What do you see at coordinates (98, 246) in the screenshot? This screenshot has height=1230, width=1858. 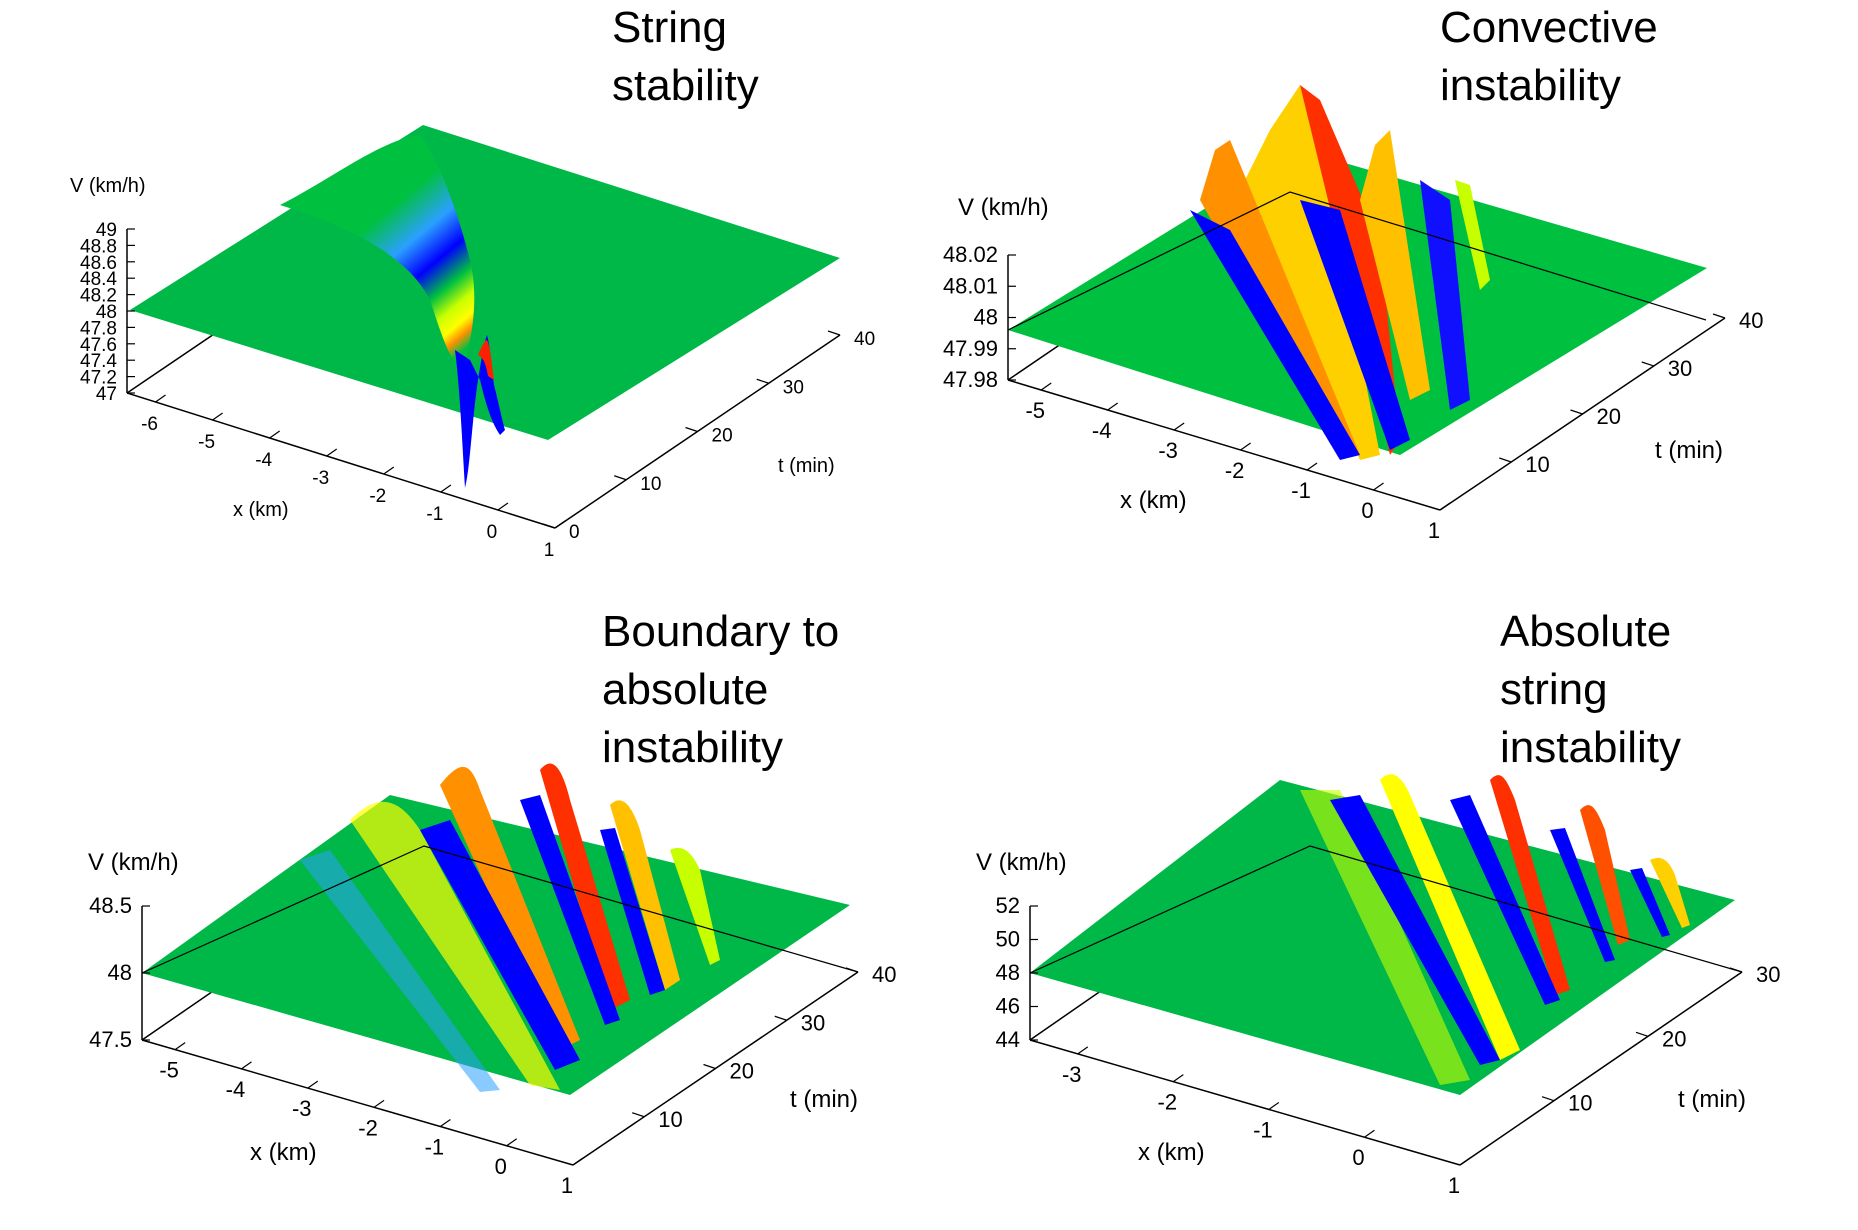 I see `panel-1-z-tick-label: 48.8` at bounding box center [98, 246].